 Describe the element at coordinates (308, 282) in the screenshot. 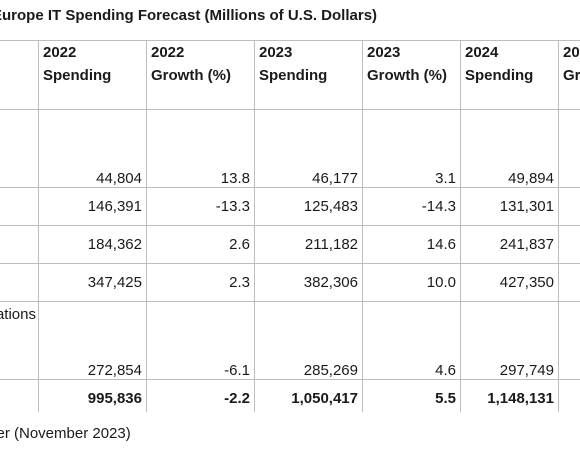

I see `cell: 382,306` at that location.